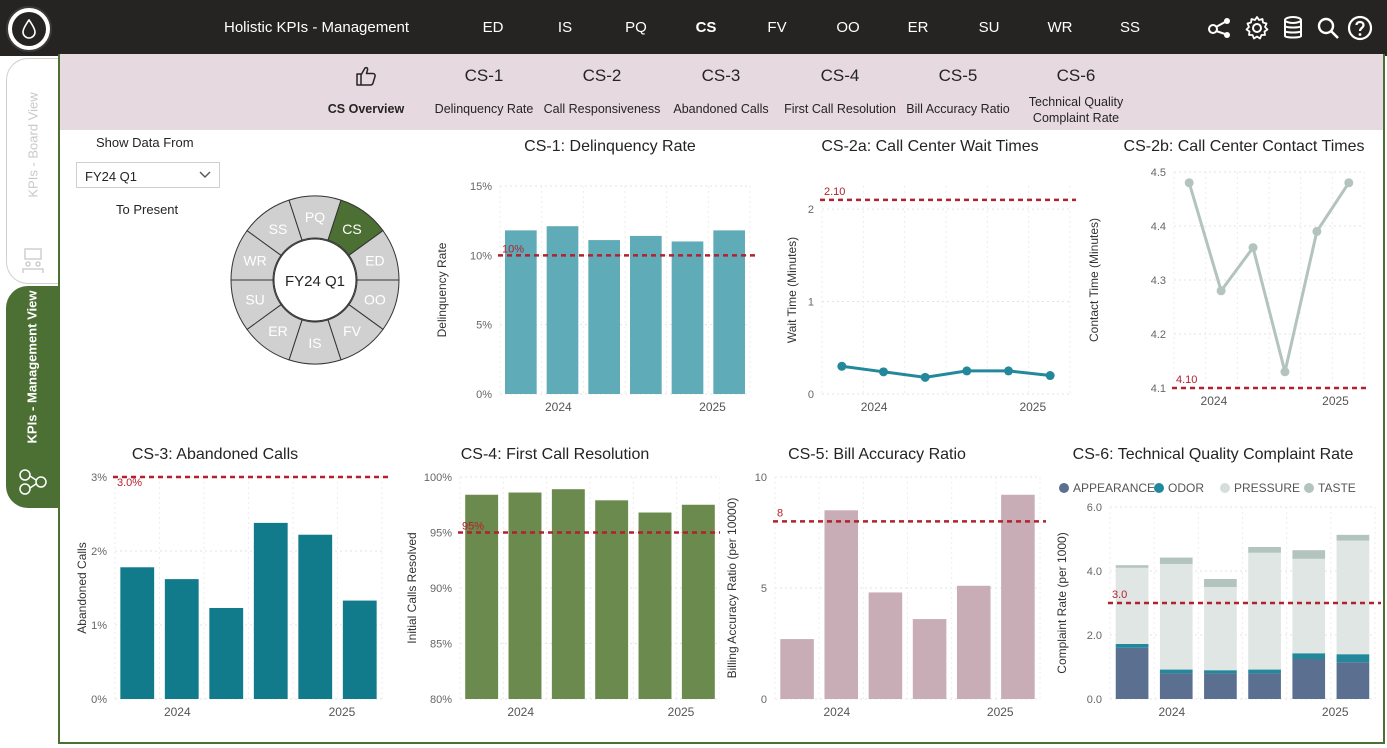 The height and width of the screenshot is (748, 1387). What do you see at coordinates (989, 27) in the screenshot?
I see `nav-tab-su: SU` at bounding box center [989, 27].